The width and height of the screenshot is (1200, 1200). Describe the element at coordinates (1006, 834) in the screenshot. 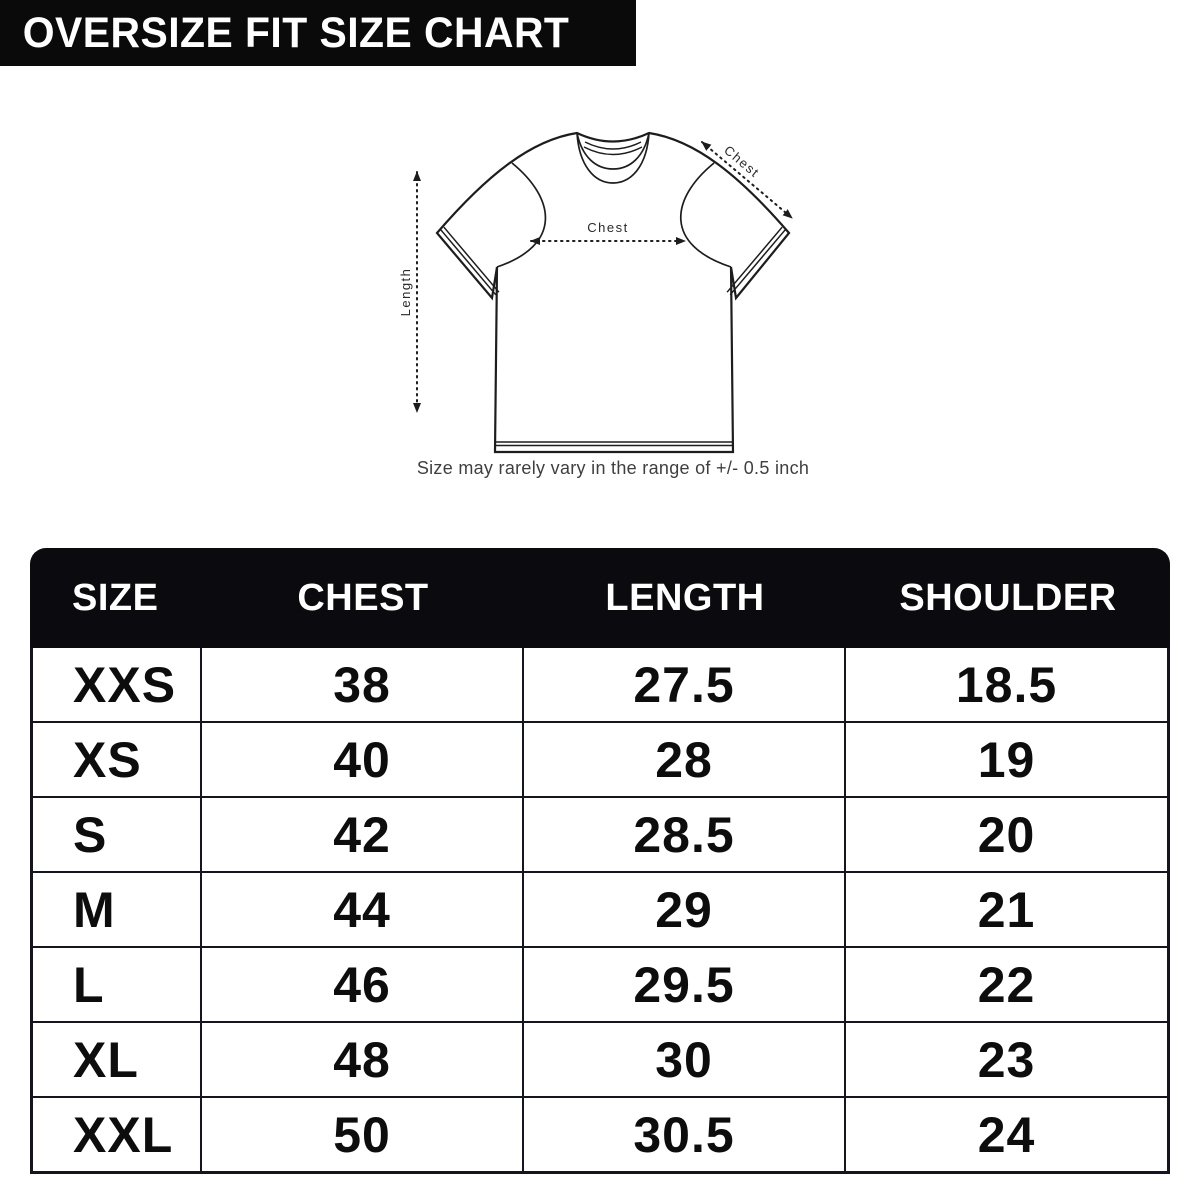

I see `shoulder-cell: 20` at that location.